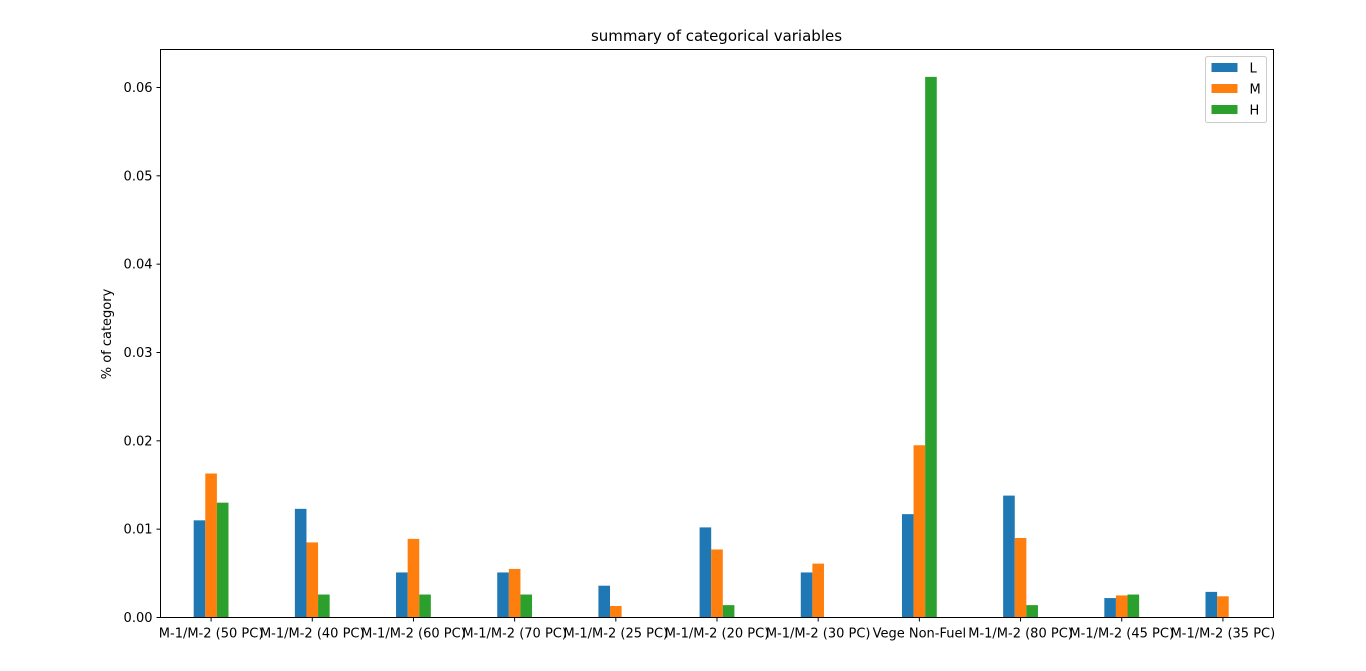 This screenshot has width=1366, height=671. What do you see at coordinates (716, 36) in the screenshot?
I see `chart-title: summary of categorical variables` at bounding box center [716, 36].